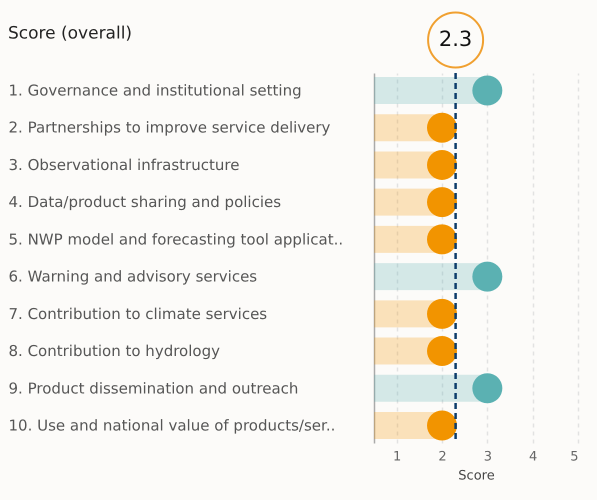  Describe the element at coordinates (124, 165) in the screenshot. I see `y-tick-label: 3. Observational infrastructure` at that location.